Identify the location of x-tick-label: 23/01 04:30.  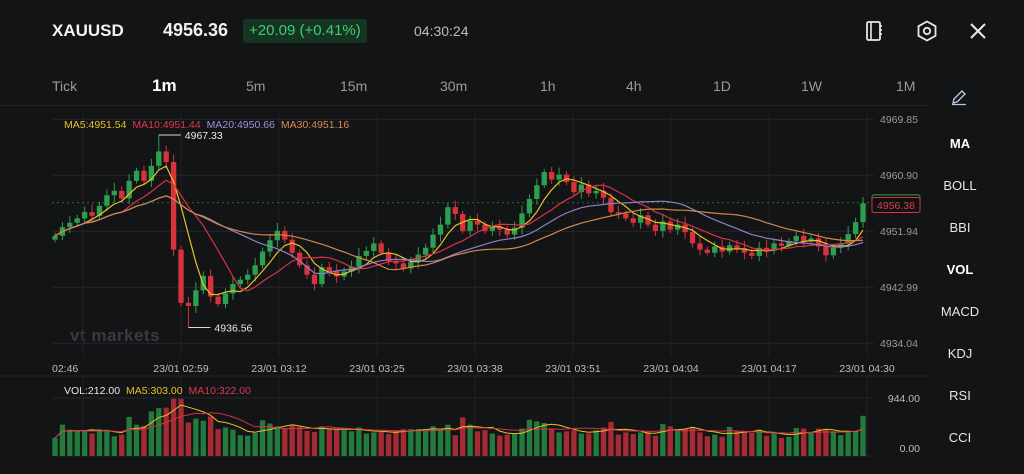
(867, 369).